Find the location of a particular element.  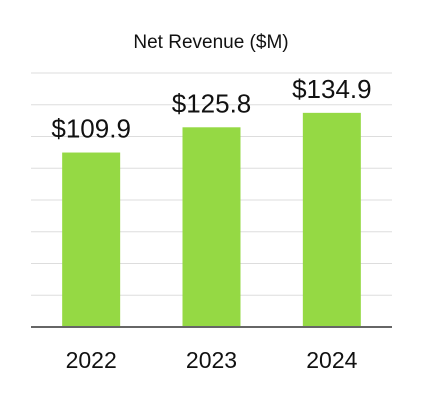

x-tick-2023: 2023 is located at coordinates (211, 360).